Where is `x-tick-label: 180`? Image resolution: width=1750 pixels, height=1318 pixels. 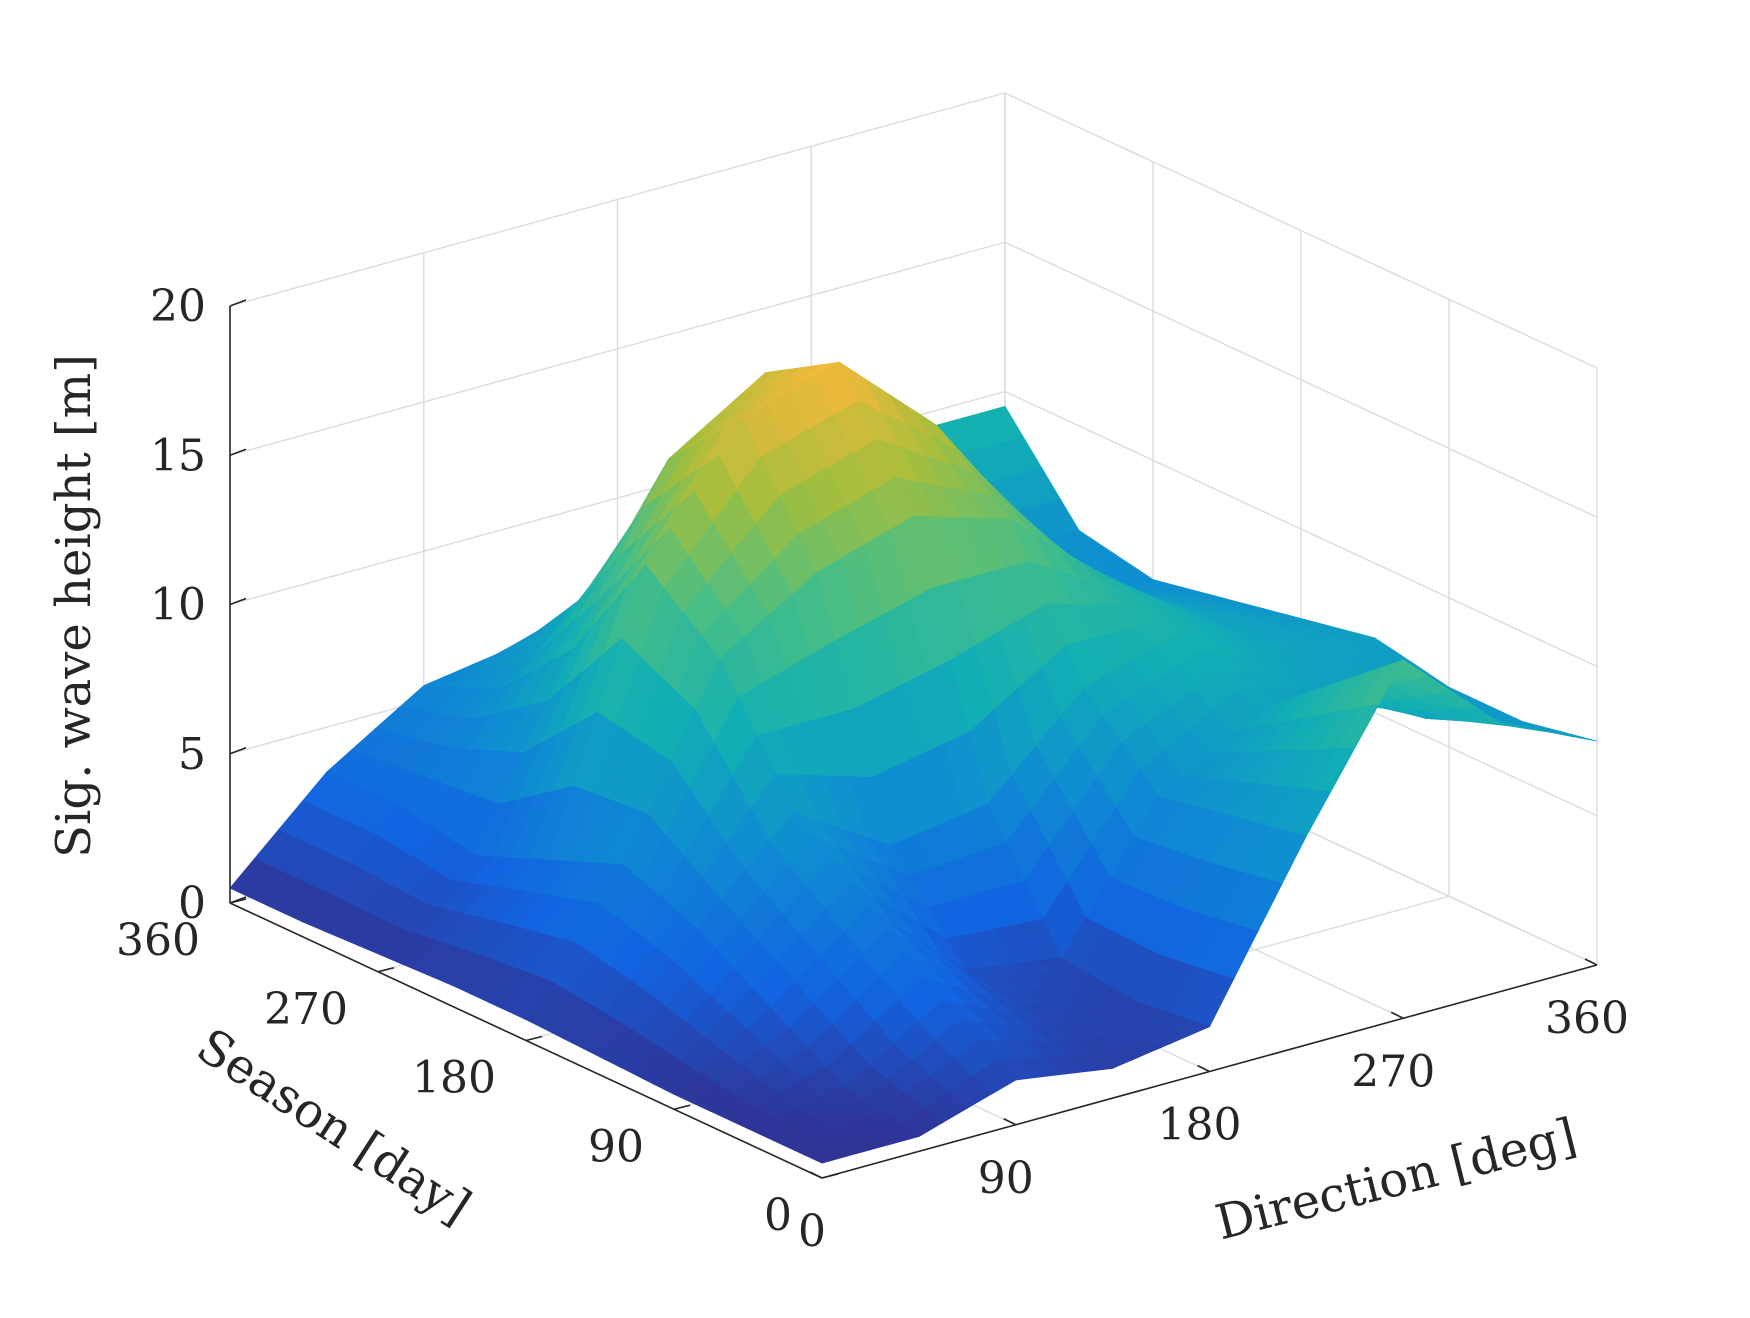 x-tick-label: 180 is located at coordinates (1200, 1125).